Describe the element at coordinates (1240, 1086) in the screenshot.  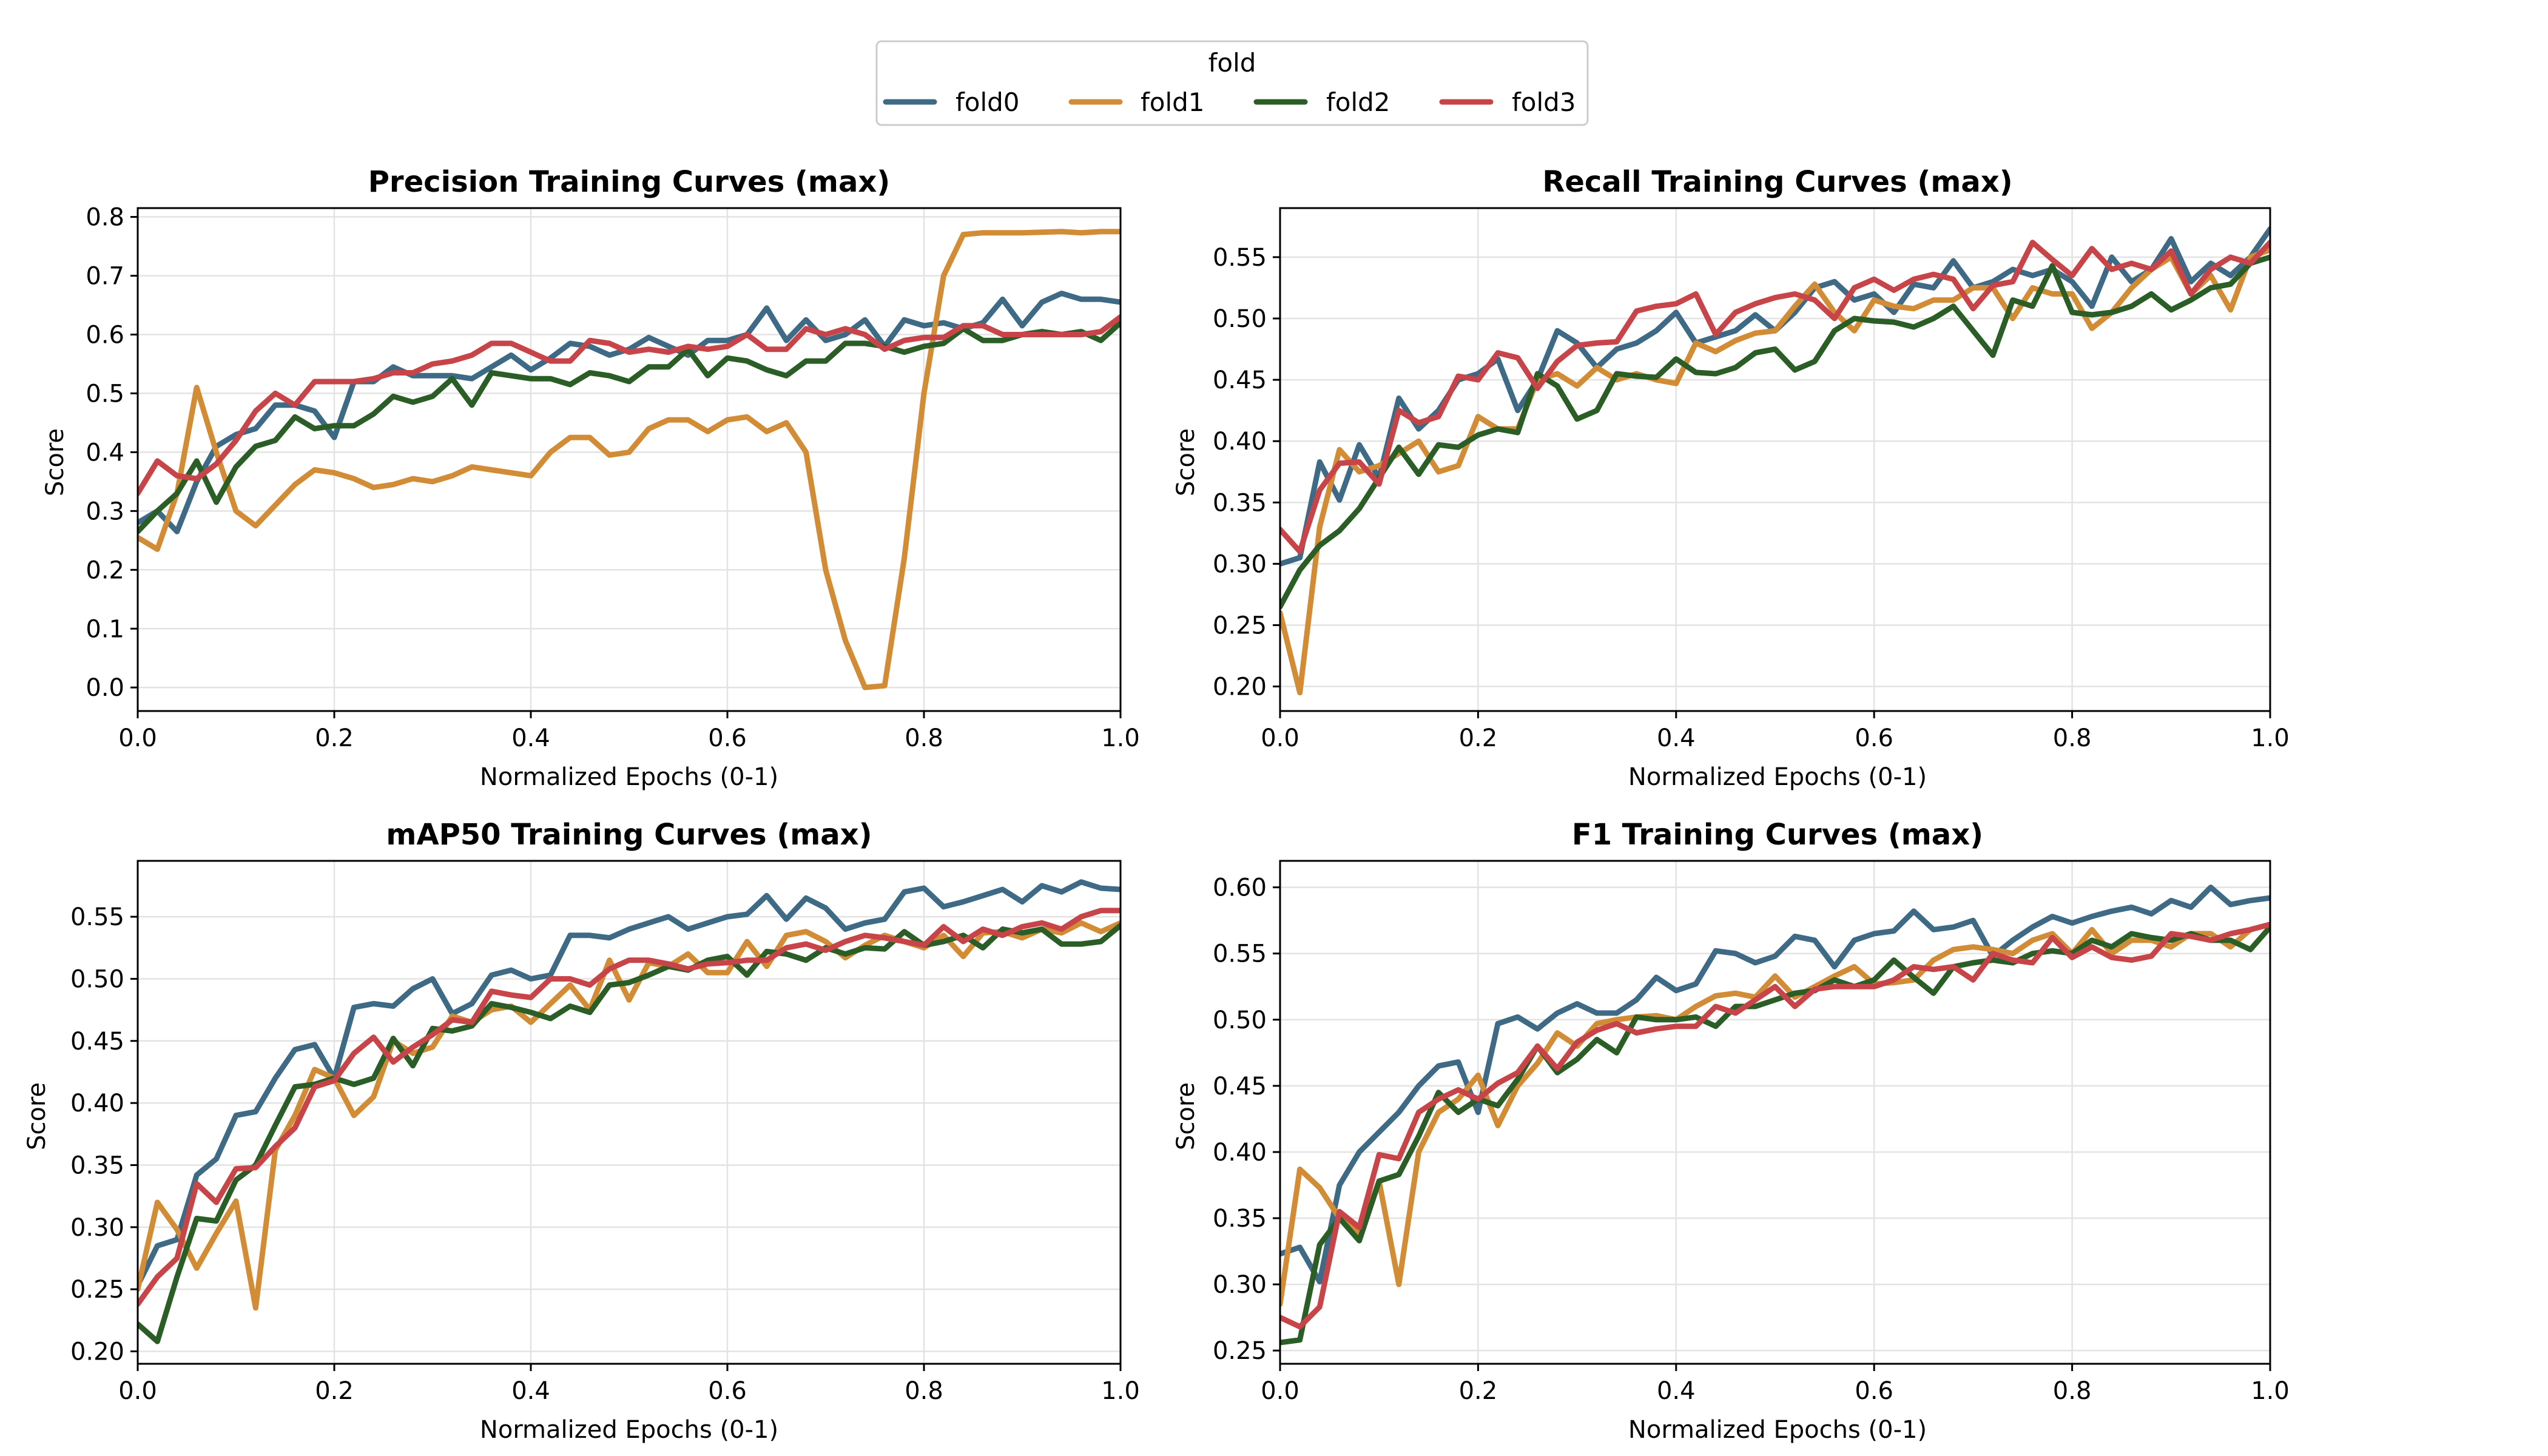
I see `f1-ytick-label: 0.45` at that location.